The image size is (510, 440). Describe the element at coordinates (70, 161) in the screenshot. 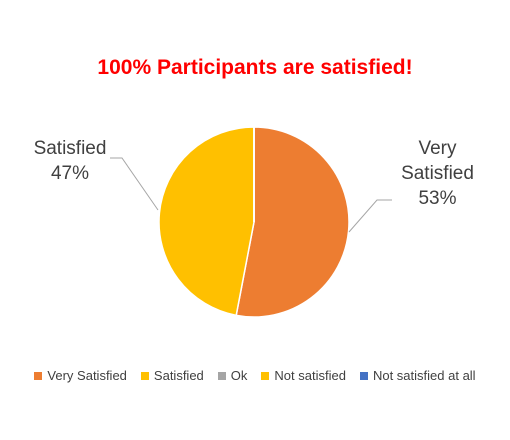

I see `data-label: Satisfied 47%` at that location.